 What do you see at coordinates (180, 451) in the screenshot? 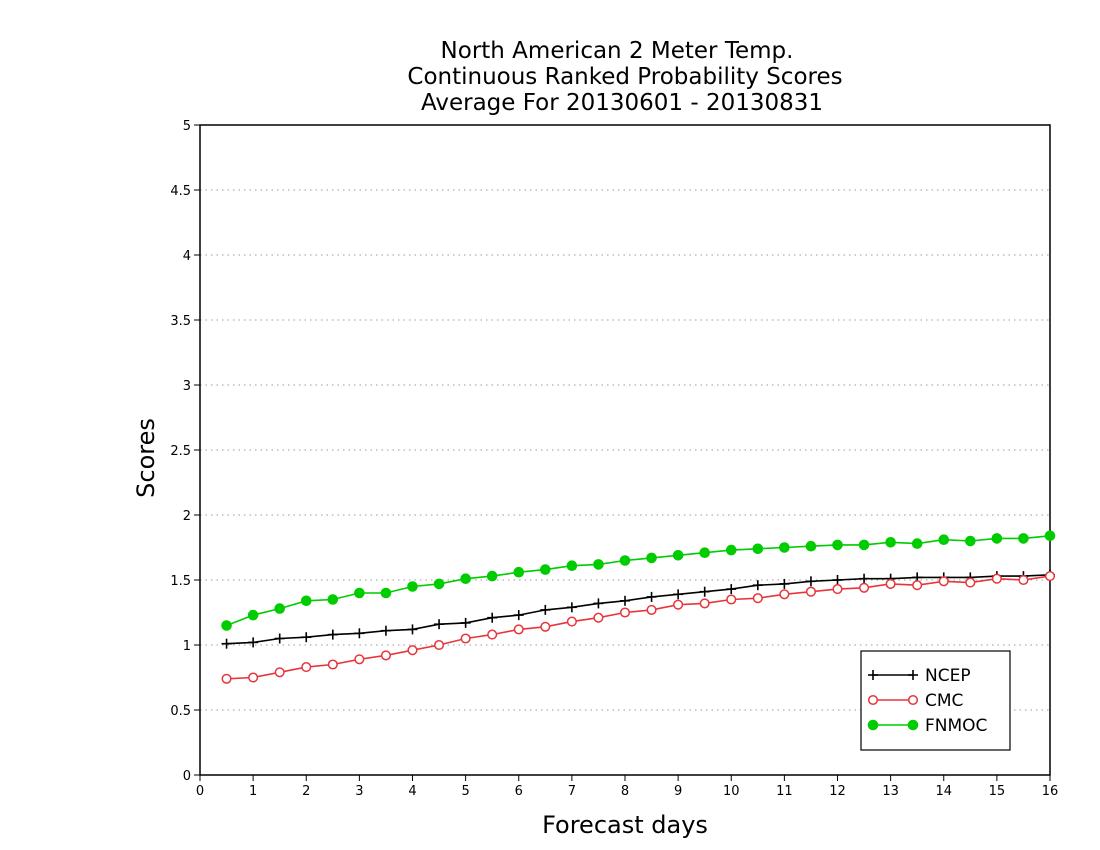
I see `y-tick-label: 2.5` at bounding box center [180, 451].